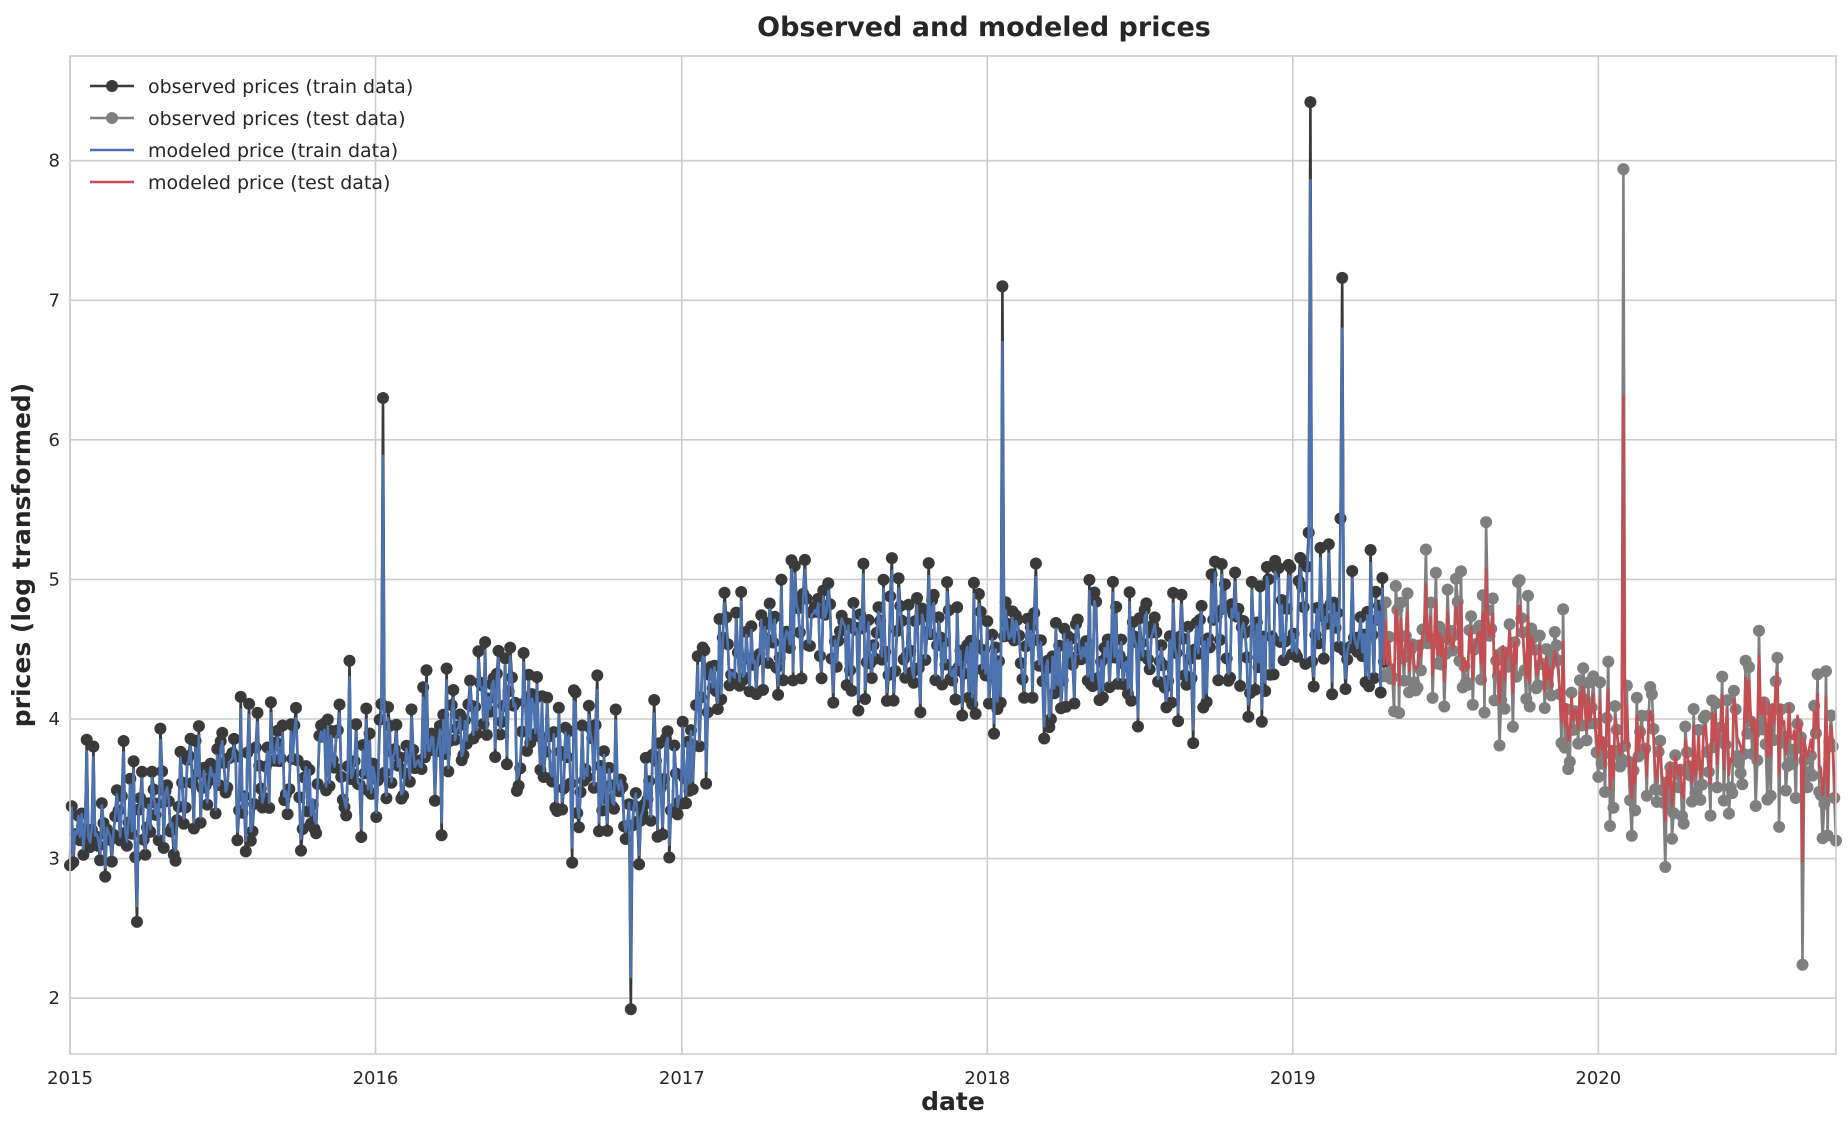  What do you see at coordinates (376, 1078) in the screenshot?
I see `x-tick-label: 2016` at bounding box center [376, 1078].